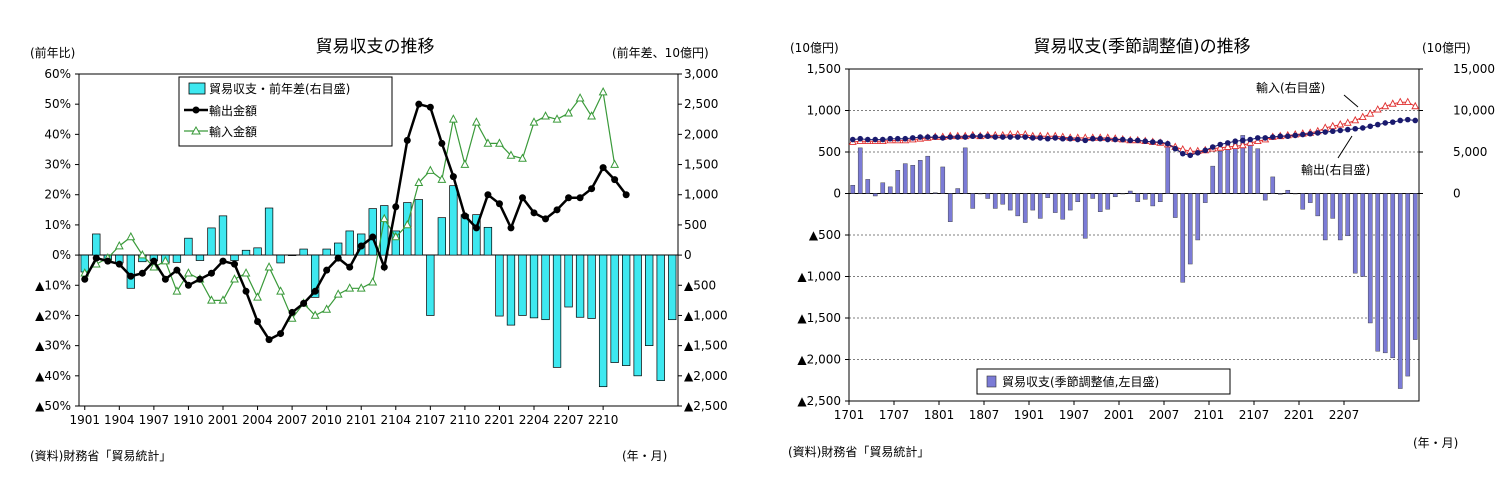 The width and height of the screenshot is (1505, 479). Describe the element at coordinates (326, 420) in the screenshot. I see `x-tick-label: 2010` at that location.